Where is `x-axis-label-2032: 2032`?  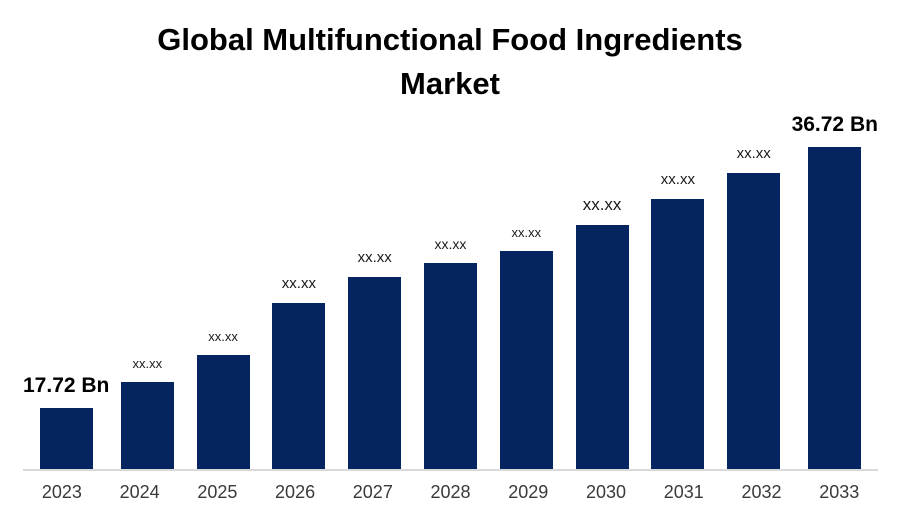
x-axis-label-2032: 2032 is located at coordinates (761, 492).